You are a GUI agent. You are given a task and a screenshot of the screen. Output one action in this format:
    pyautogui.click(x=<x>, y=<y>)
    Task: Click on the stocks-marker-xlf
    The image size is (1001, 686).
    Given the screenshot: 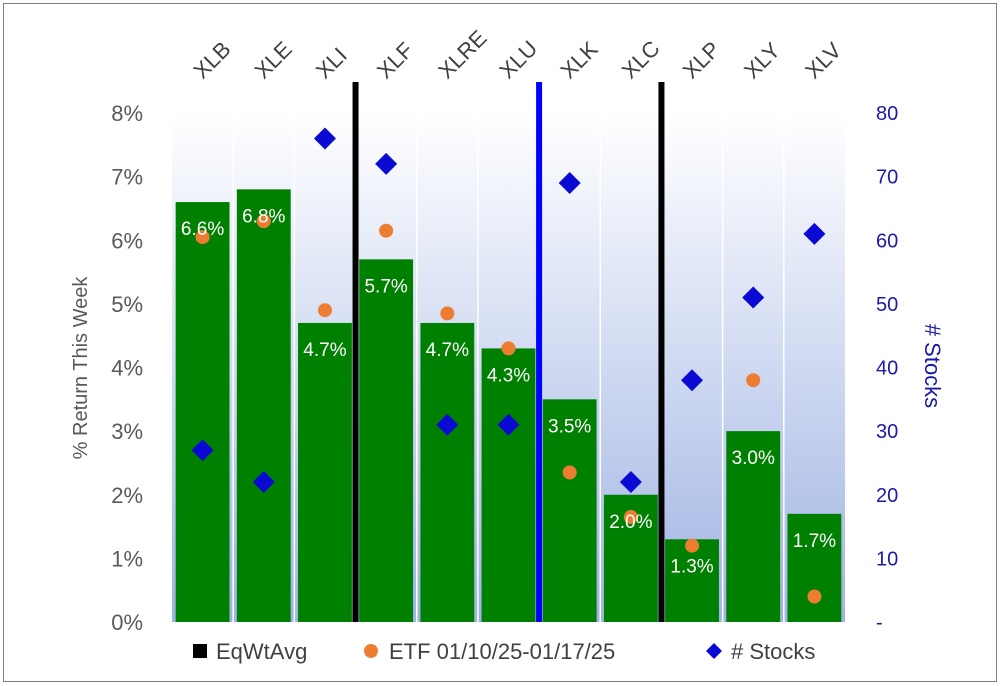 What is the action you would take?
    pyautogui.click(x=386, y=163)
    